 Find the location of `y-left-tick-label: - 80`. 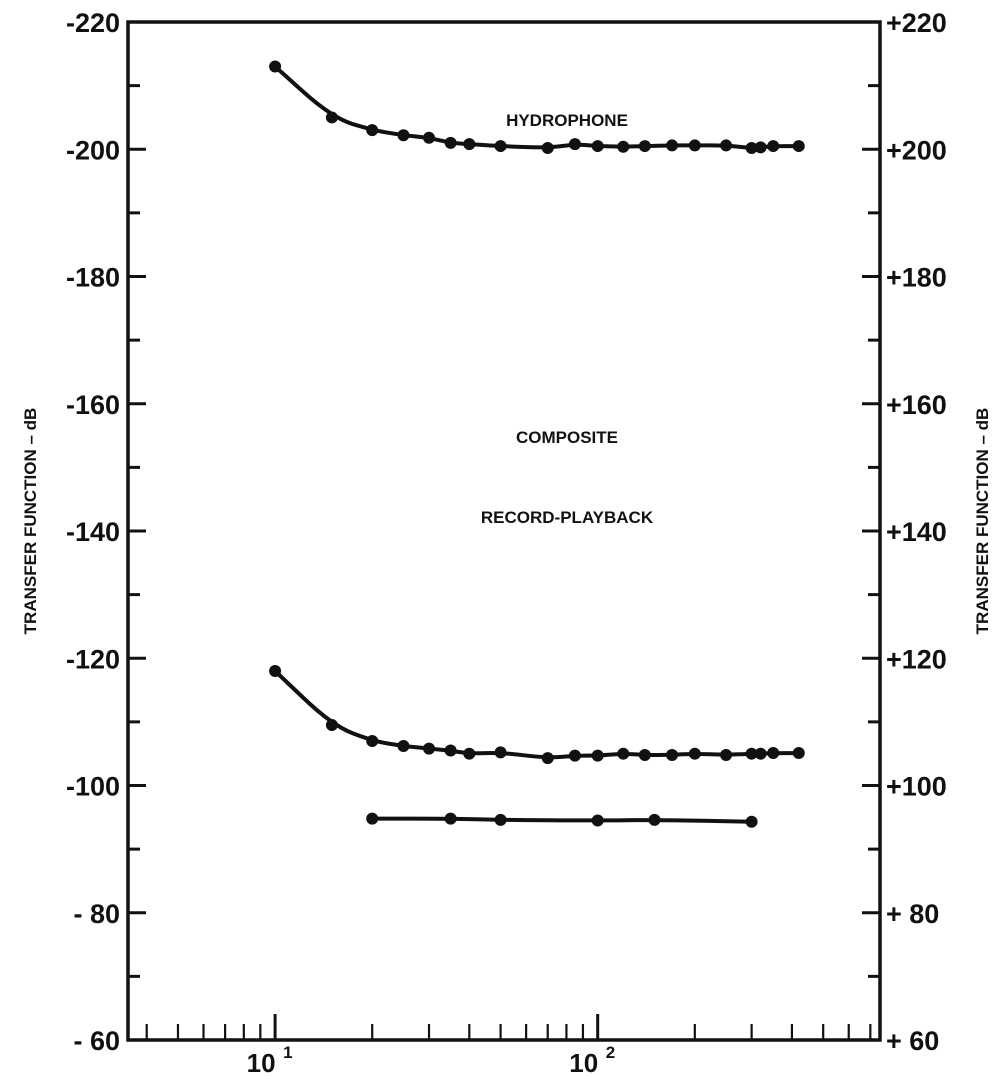

y-left-tick-label: - 80 is located at coordinates (96, 914).